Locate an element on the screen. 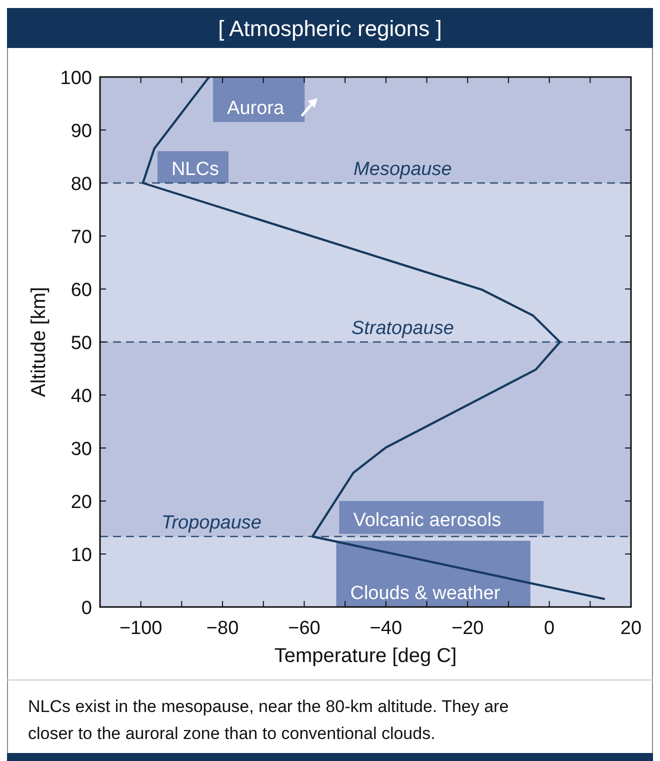 This screenshot has width=660, height=761. x-axis-title: Temperature [deg C] is located at coordinates (365, 656).